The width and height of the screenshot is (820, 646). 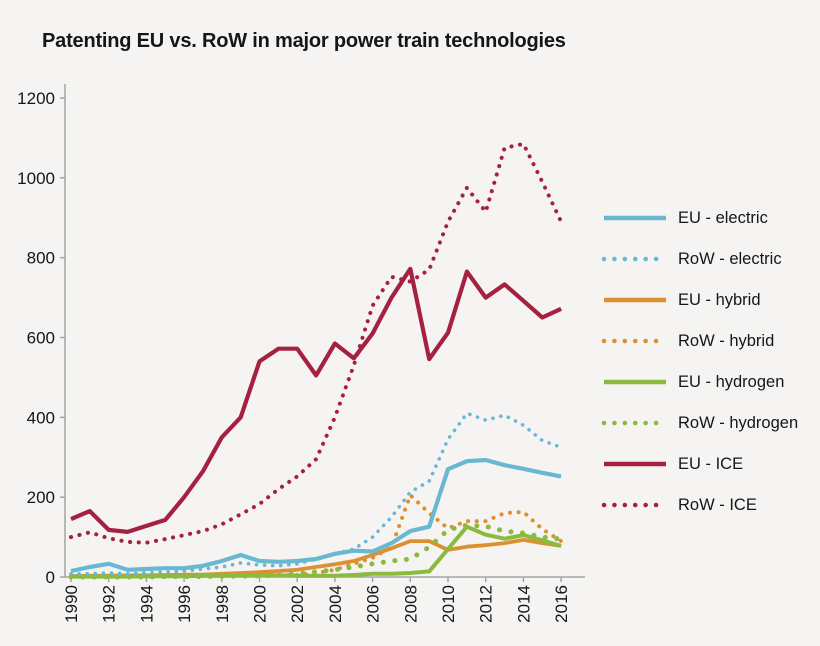 What do you see at coordinates (36, 98) in the screenshot?
I see `y-tick-label: 1200` at bounding box center [36, 98].